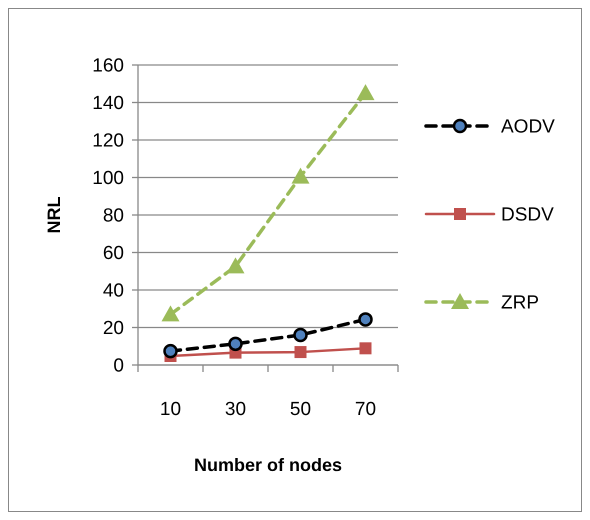 The width and height of the screenshot is (590, 520). I want to click on y-axis-title: NRL, so click(54, 215).